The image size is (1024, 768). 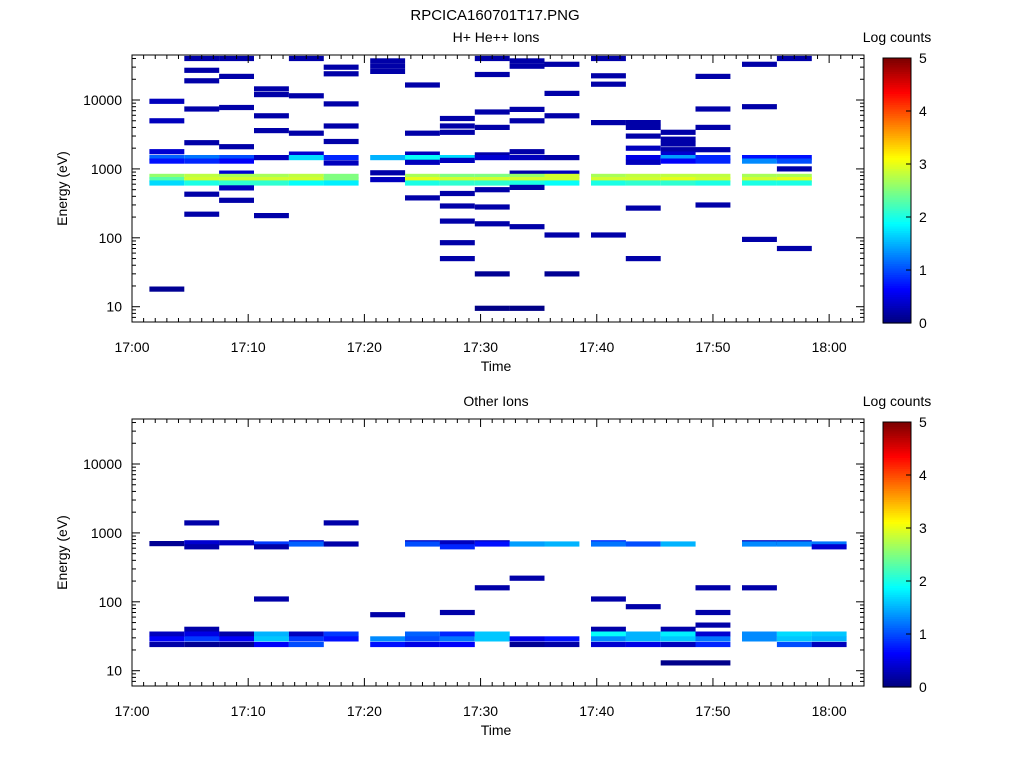 What do you see at coordinates (923, 581) in the screenshot?
I see `colorbar-tick-label: 2` at bounding box center [923, 581].